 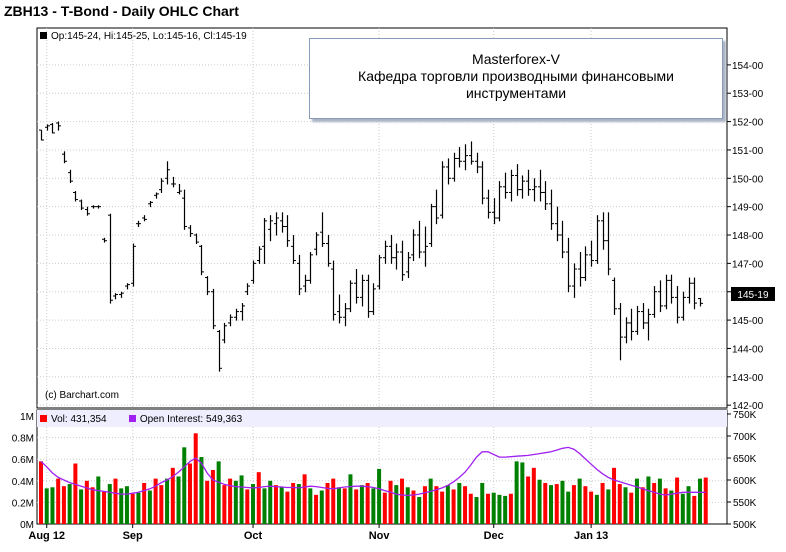 I want to click on volume-y-tick-label: 0.6M, so click(x=23, y=460).